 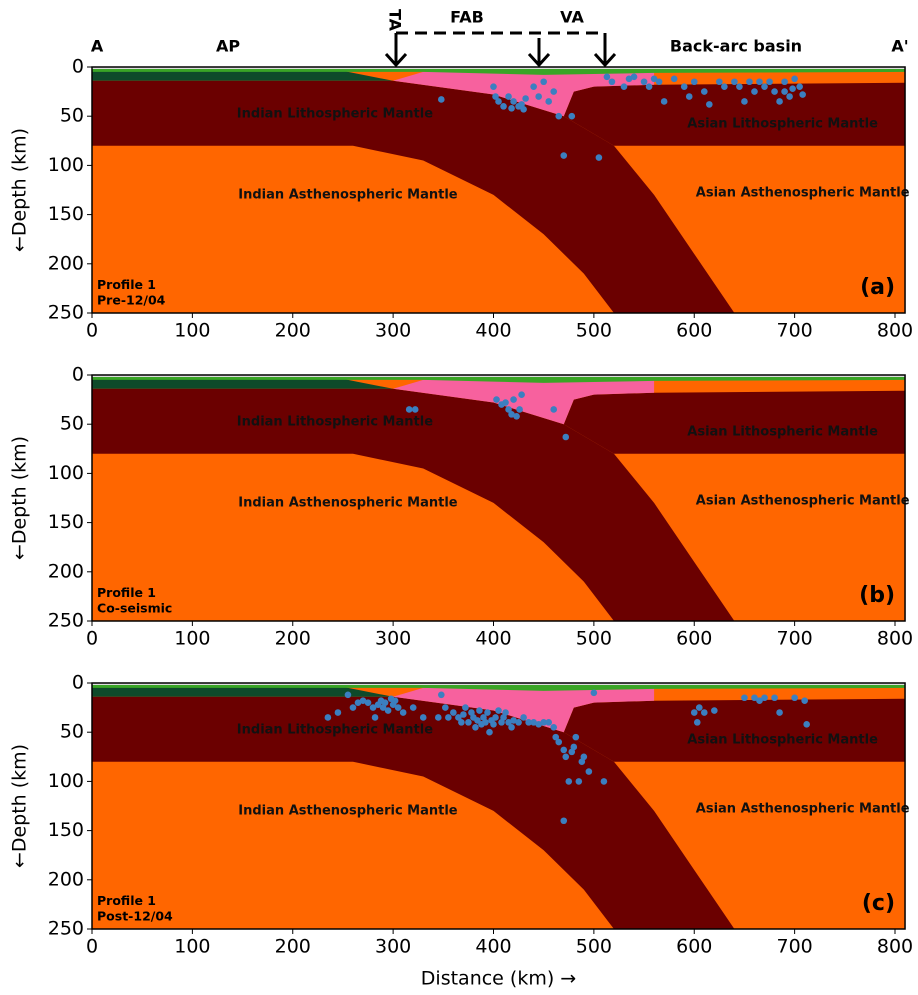 I want to click on region-label: Asian Asthenospheric Mantle, so click(x=803, y=500).